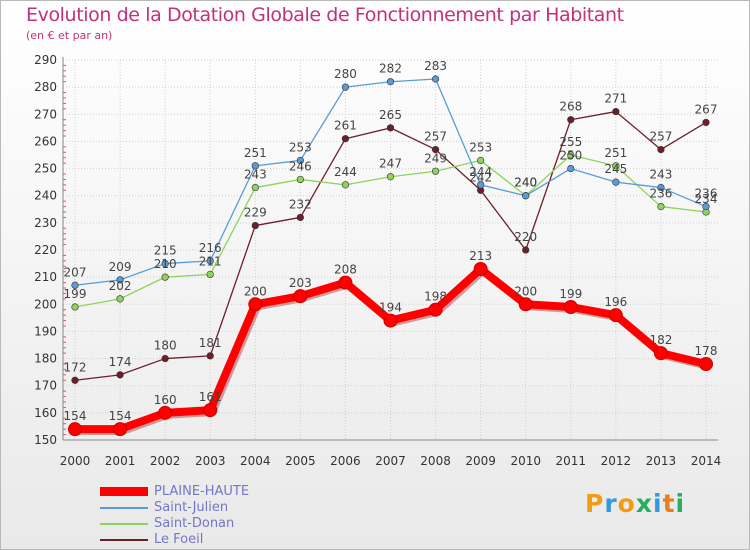 The height and width of the screenshot is (550, 750). Describe the element at coordinates (210, 397) in the screenshot. I see `data-label-plaine-haute: 161` at that location.